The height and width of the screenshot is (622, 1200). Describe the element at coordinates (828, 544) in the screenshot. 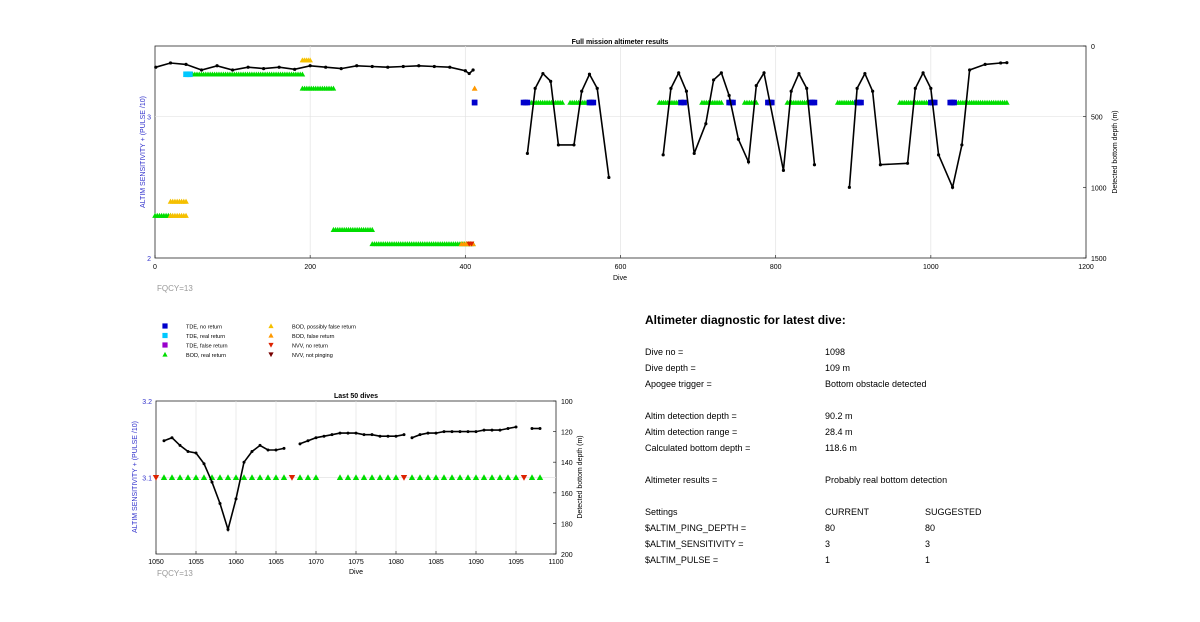

I see `setting-current-value: 3` at that location.